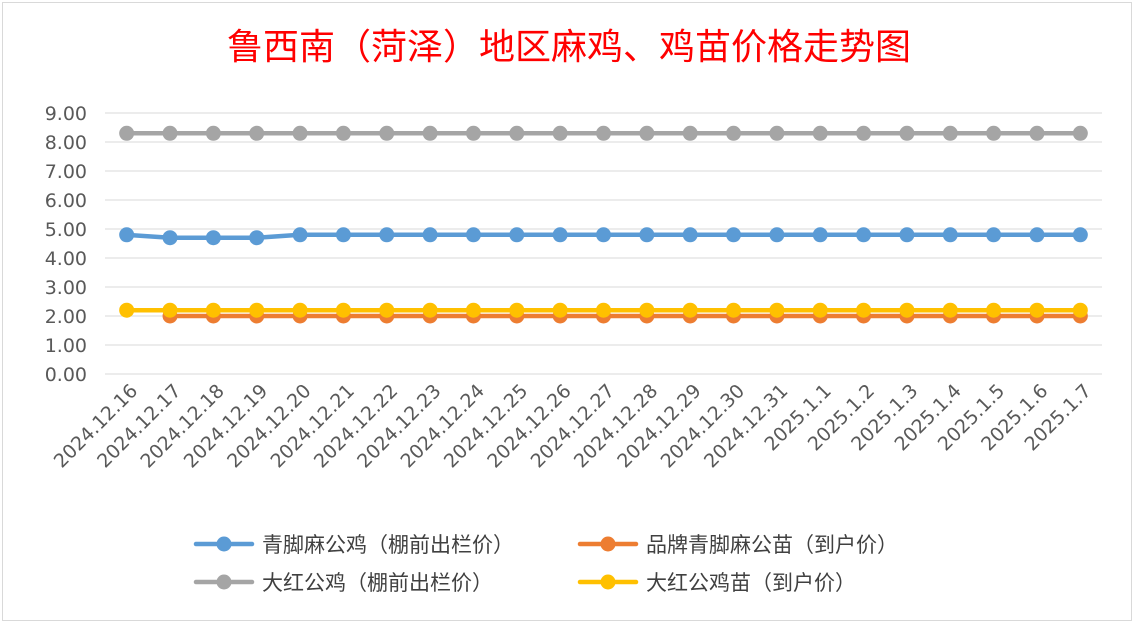 The width and height of the screenshot is (1138, 627). I want to click on y-tick-label: 6.00, so click(66, 201).